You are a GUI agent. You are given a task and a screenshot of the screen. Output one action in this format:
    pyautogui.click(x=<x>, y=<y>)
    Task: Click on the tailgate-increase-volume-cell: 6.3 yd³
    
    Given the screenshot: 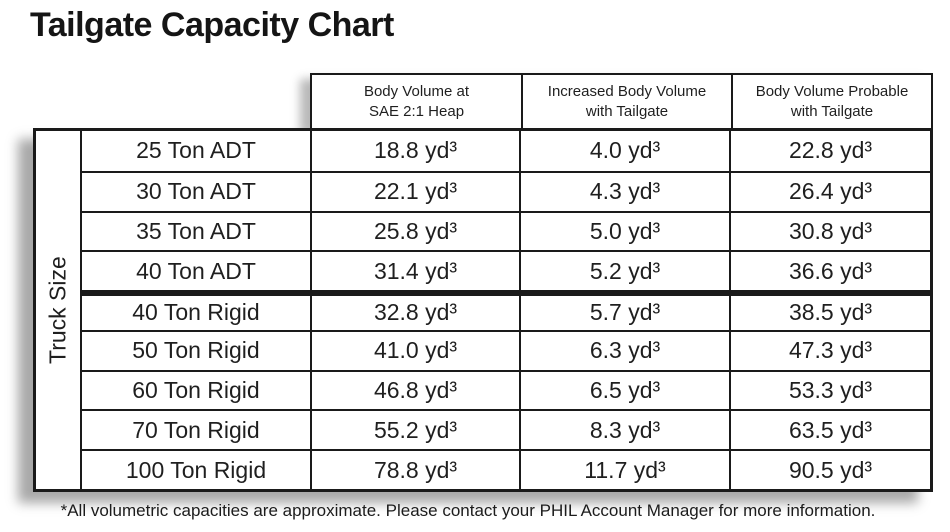 What is the action you would take?
    pyautogui.click(x=624, y=349)
    